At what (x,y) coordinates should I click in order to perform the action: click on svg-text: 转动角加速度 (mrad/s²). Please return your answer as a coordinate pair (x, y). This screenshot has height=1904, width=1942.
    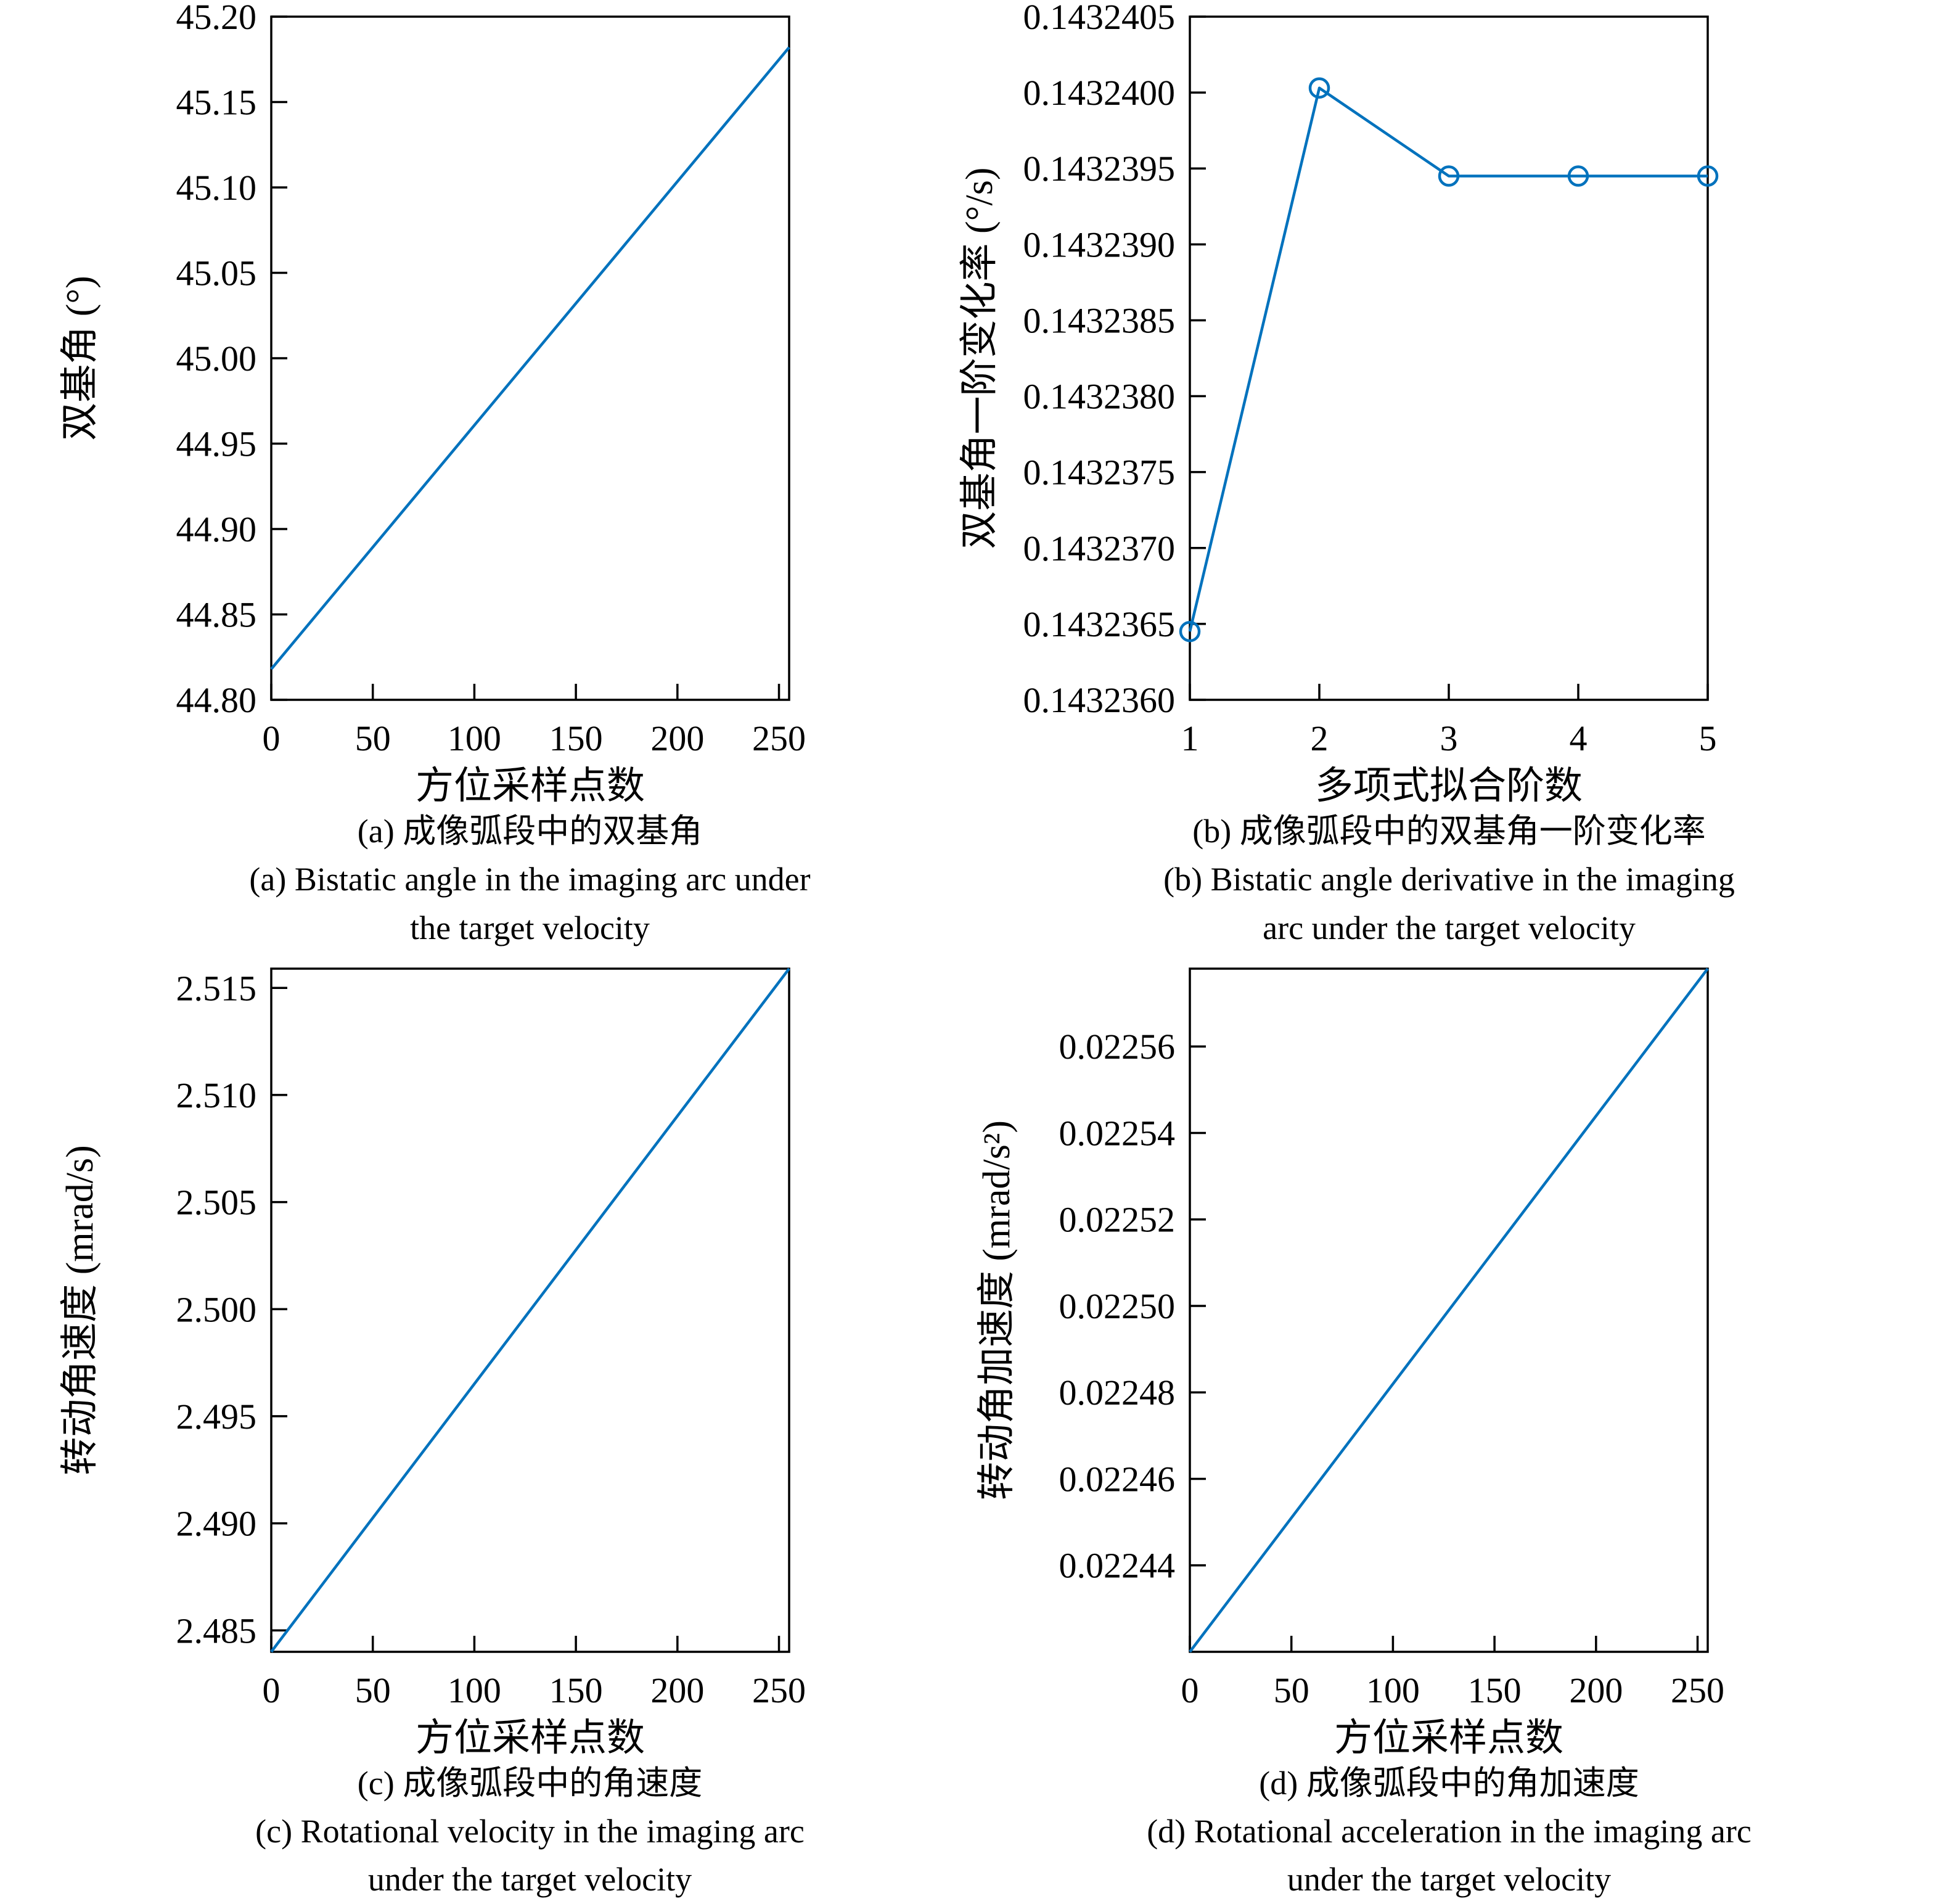
    Looking at the image, I should click on (997, 1310).